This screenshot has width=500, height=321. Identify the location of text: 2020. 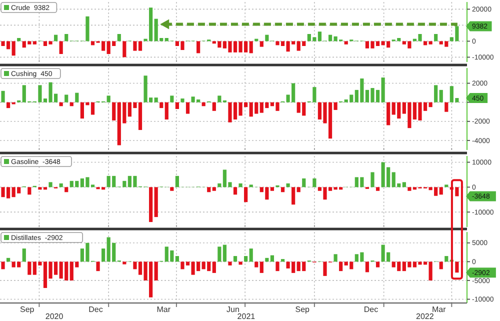
(54, 316).